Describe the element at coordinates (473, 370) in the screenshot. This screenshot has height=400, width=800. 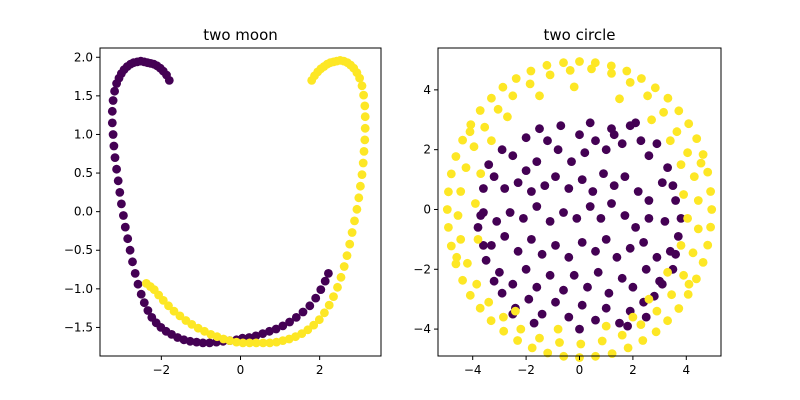
I see `x-tick-label: −4` at that location.